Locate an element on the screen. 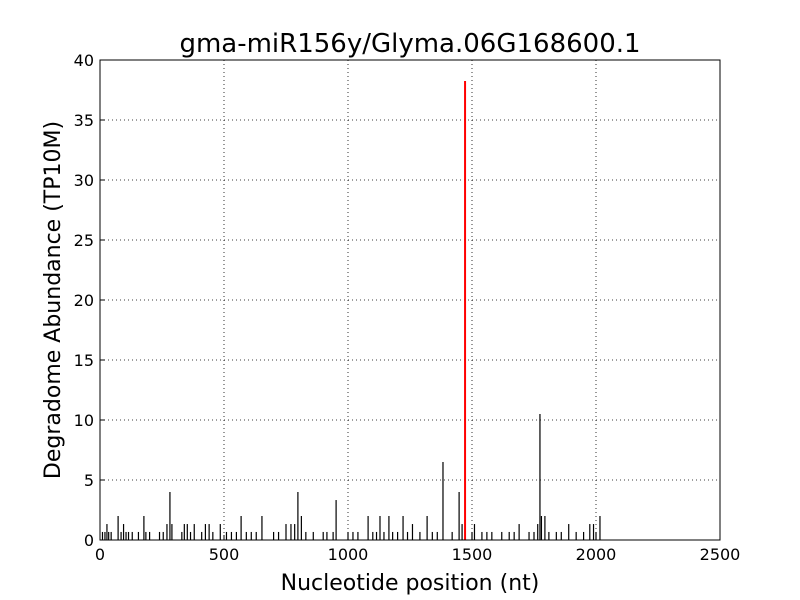 Image resolution: width=800 pixels, height=600 pixels. x-axis-label: Nucleotide position (nt) is located at coordinates (410, 583).